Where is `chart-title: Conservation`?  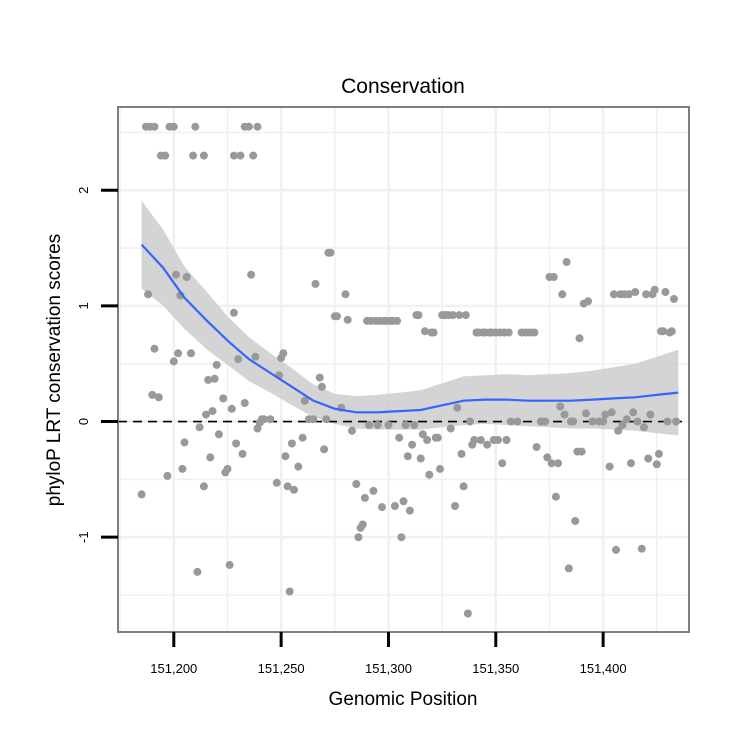 chart-title: Conservation is located at coordinates (403, 86).